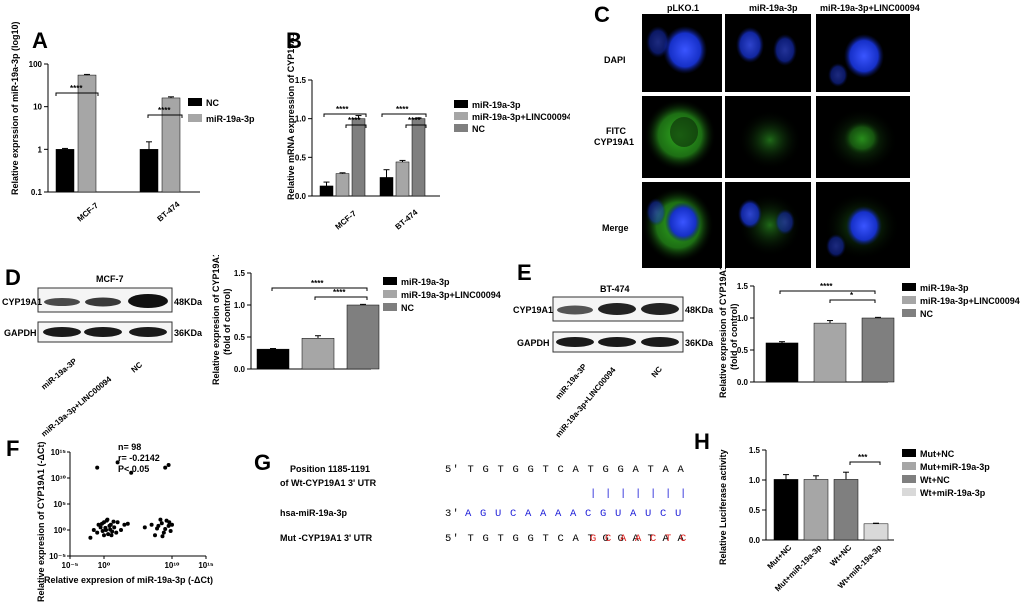 The image size is (1020, 604). What do you see at coordinates (702, 441) in the screenshot?
I see `panel-h-letter: H` at bounding box center [702, 441].